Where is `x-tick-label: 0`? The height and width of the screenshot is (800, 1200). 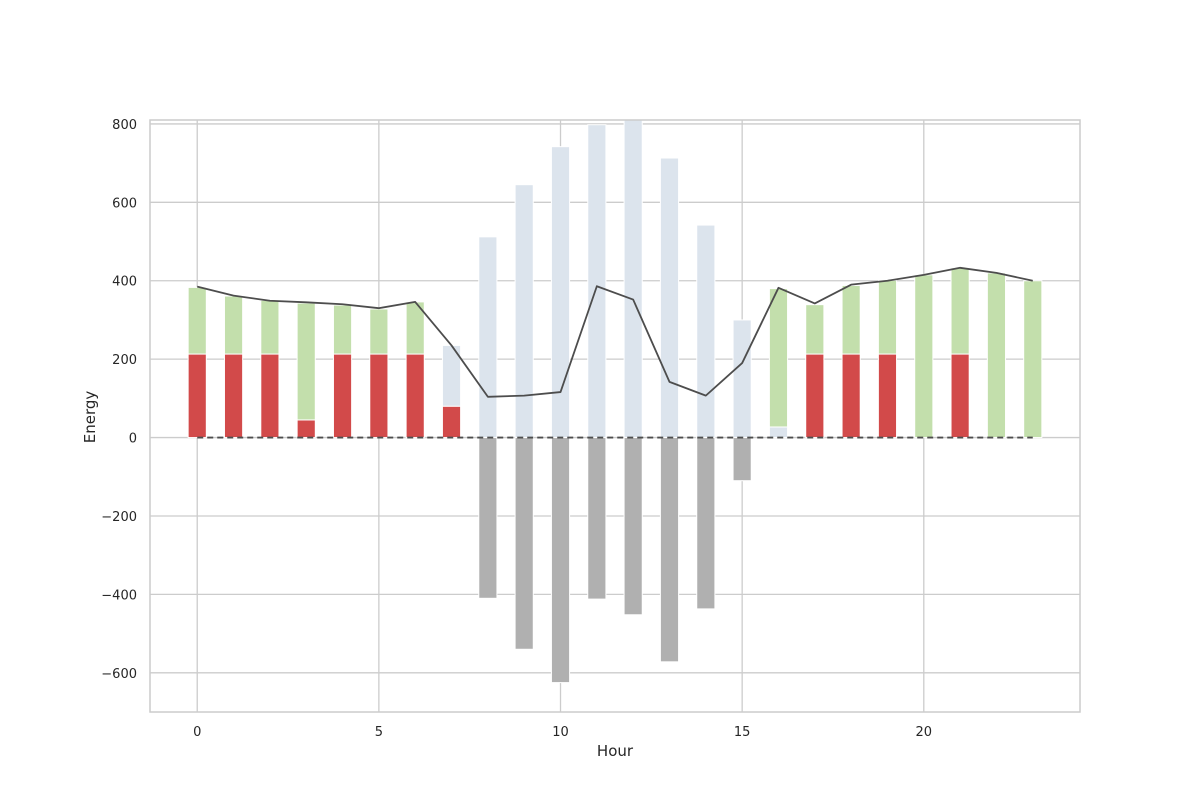 x-tick-label: 0 is located at coordinates (197, 732).